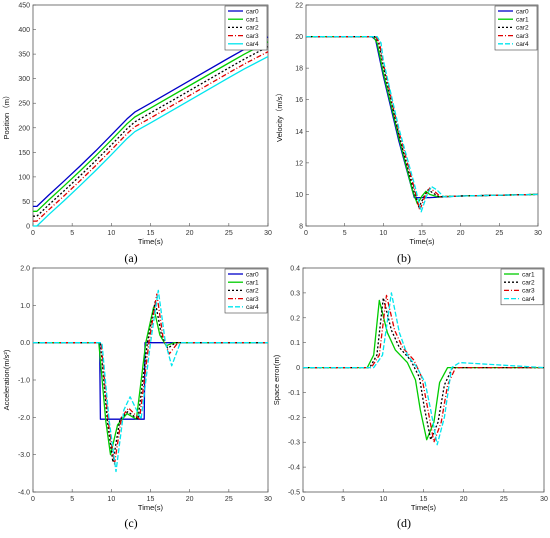 This screenshot has height=538, width=550. Describe the element at coordinates (6, 379) in the screenshot. I see `y-axis-label: Acceleration(m/s²)` at that location.